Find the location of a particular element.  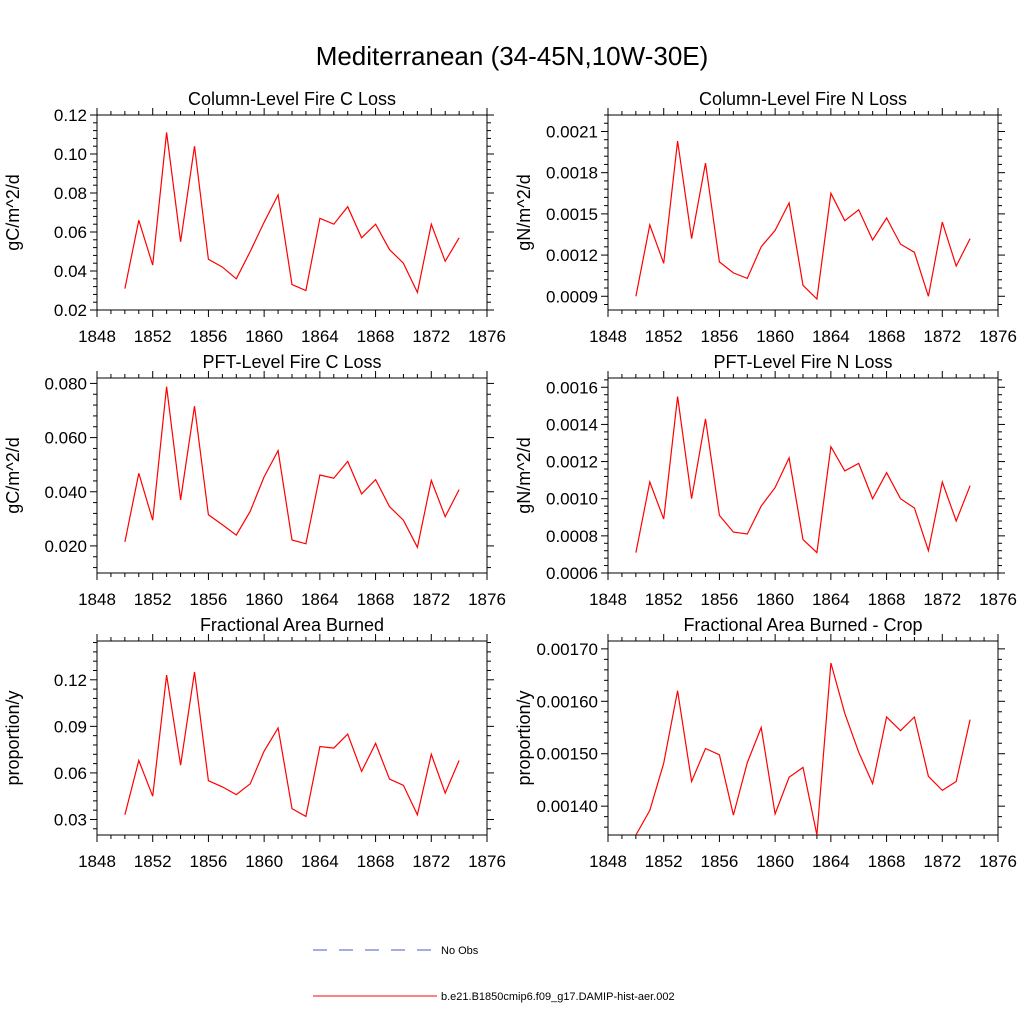

y-tick-label: 0.00150 is located at coordinates (567, 754).